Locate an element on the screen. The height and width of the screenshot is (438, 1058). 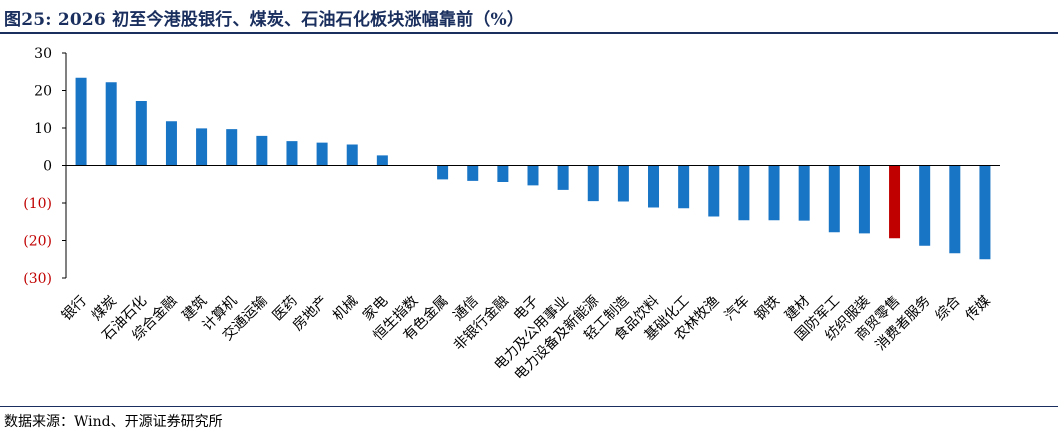
x-tick-label: 综合 is located at coordinates (948, 308).